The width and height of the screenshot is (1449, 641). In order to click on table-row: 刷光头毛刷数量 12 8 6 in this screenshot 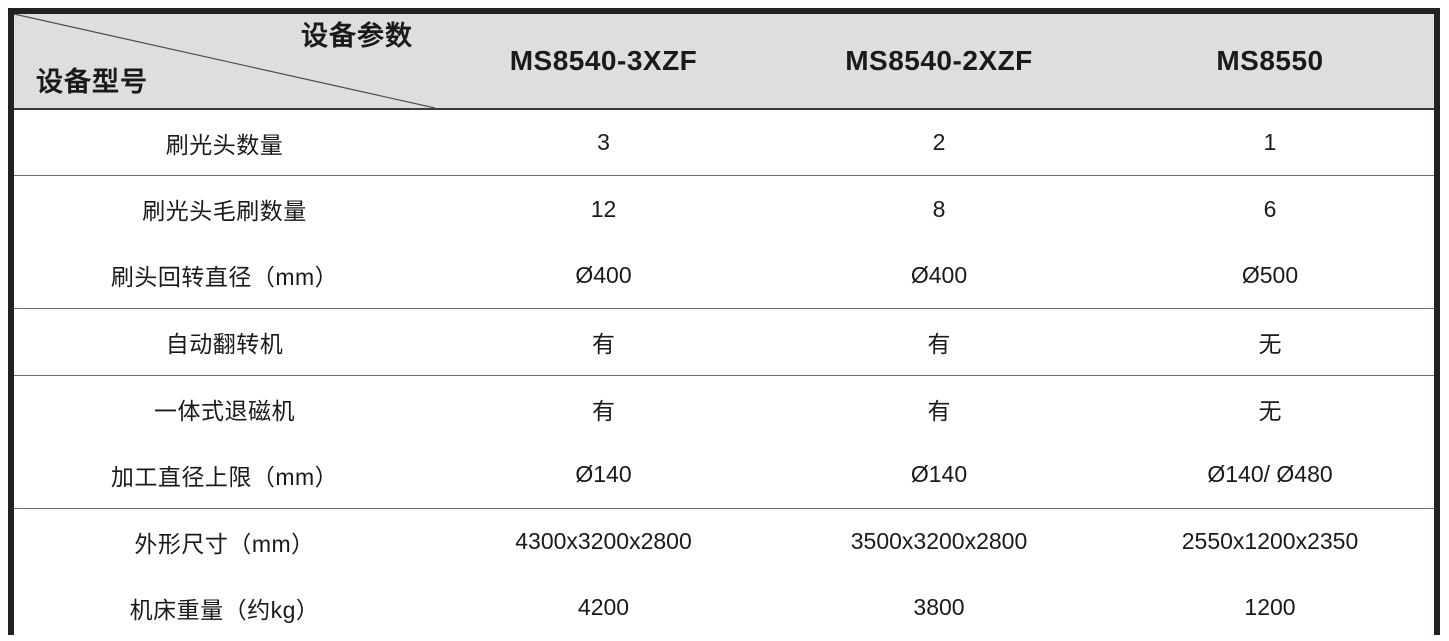, I will do `click(724, 208)`.